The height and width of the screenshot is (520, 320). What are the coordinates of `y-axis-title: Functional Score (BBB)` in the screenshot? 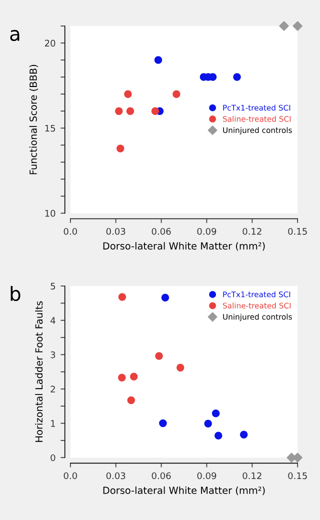 It's located at (33, 119).